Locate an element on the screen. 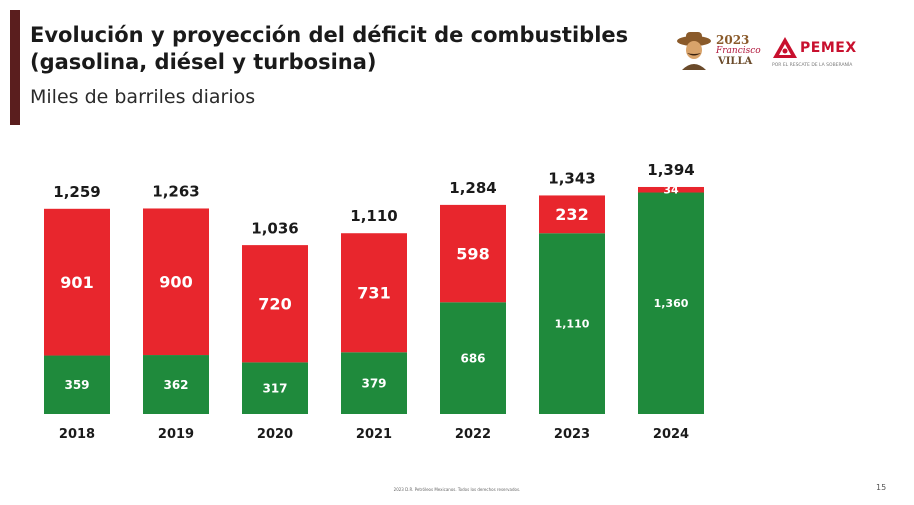 Image resolution: width=914 pixels, height=505 pixels. bar-value-label-2024-1: 34 is located at coordinates (671, 190).